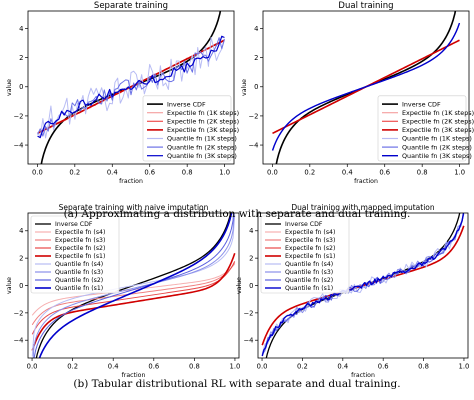 Image resolution: width=474 pixels, height=400 pixels. I want to click on chart-title: Dual training, so click(365, 6).